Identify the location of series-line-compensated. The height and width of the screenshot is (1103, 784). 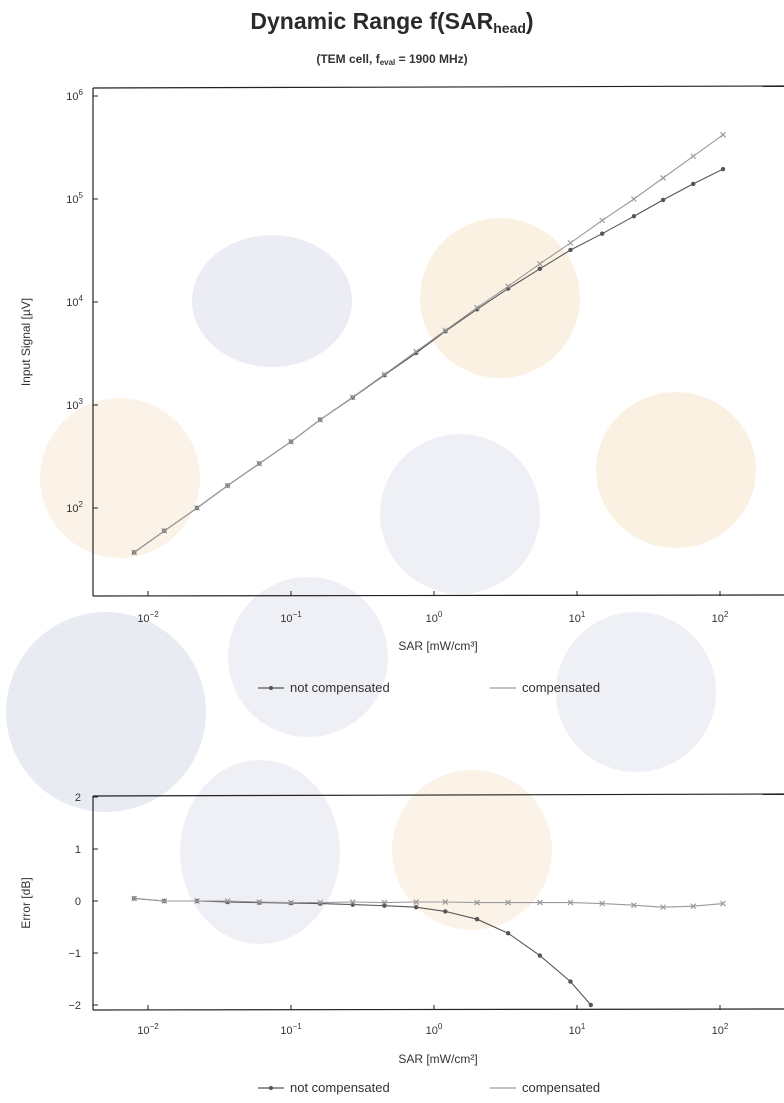
(429, 902).